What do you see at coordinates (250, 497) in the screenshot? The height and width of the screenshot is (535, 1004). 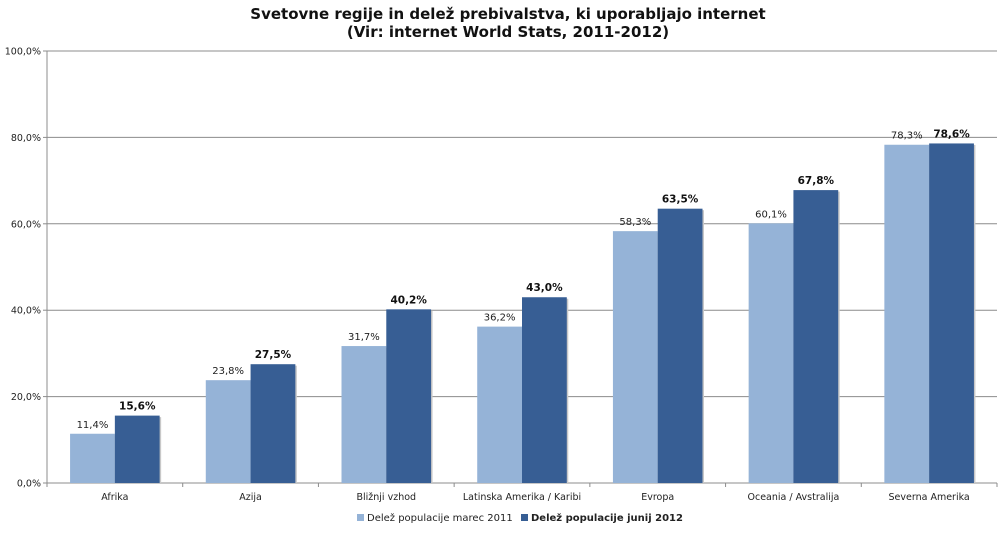 I see `x-category-label: Azija` at bounding box center [250, 497].